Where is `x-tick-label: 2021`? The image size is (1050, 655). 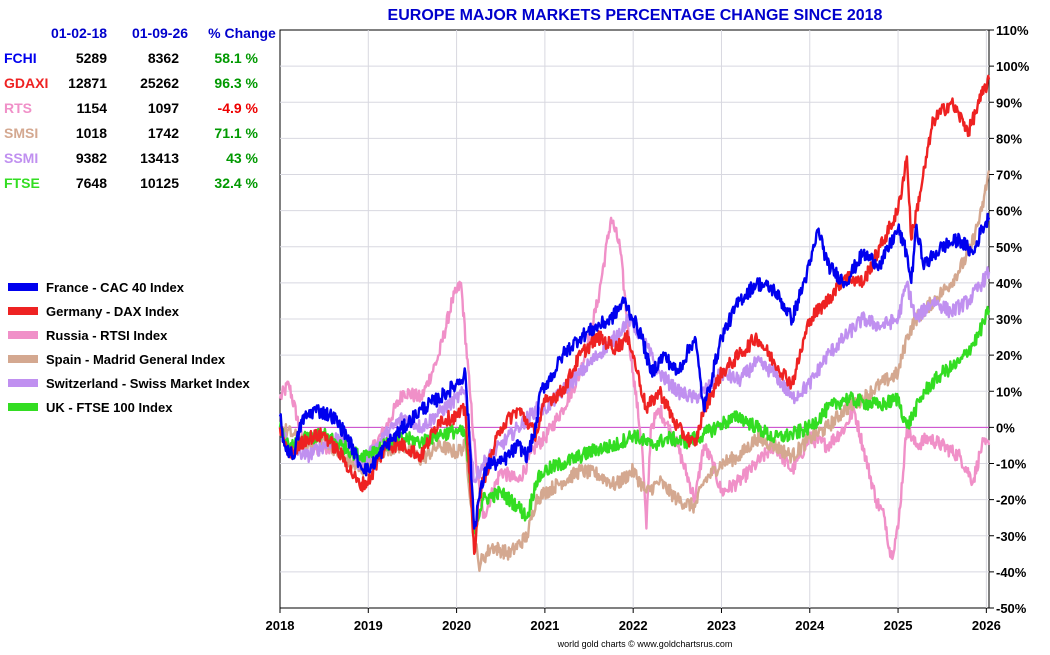
x-tick-label: 2021 is located at coordinates (544, 625).